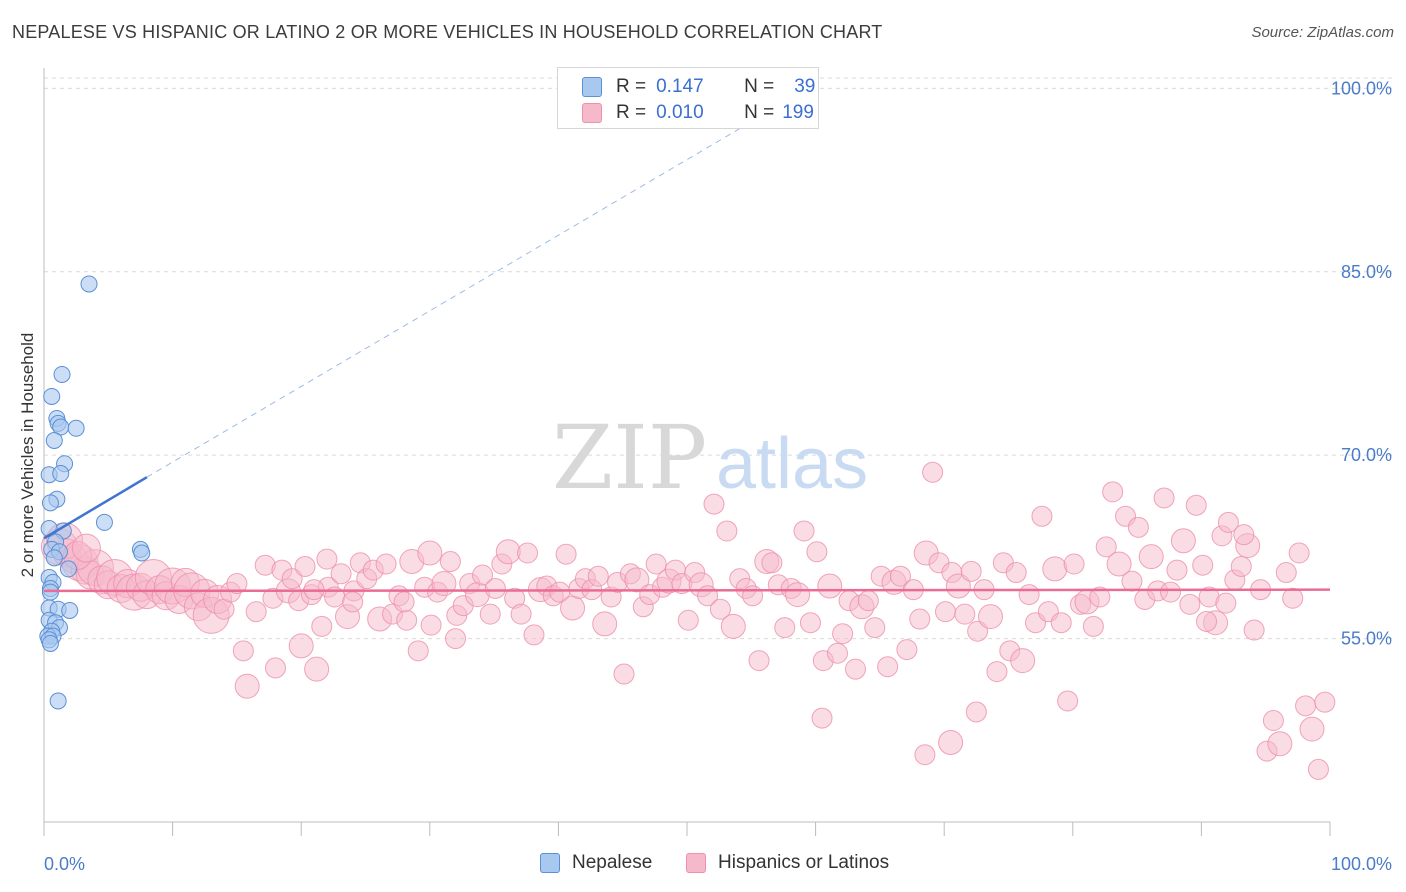 This screenshot has height=892, width=1406. I want to click on watermark: ZIP atlas, so click(710, 457).